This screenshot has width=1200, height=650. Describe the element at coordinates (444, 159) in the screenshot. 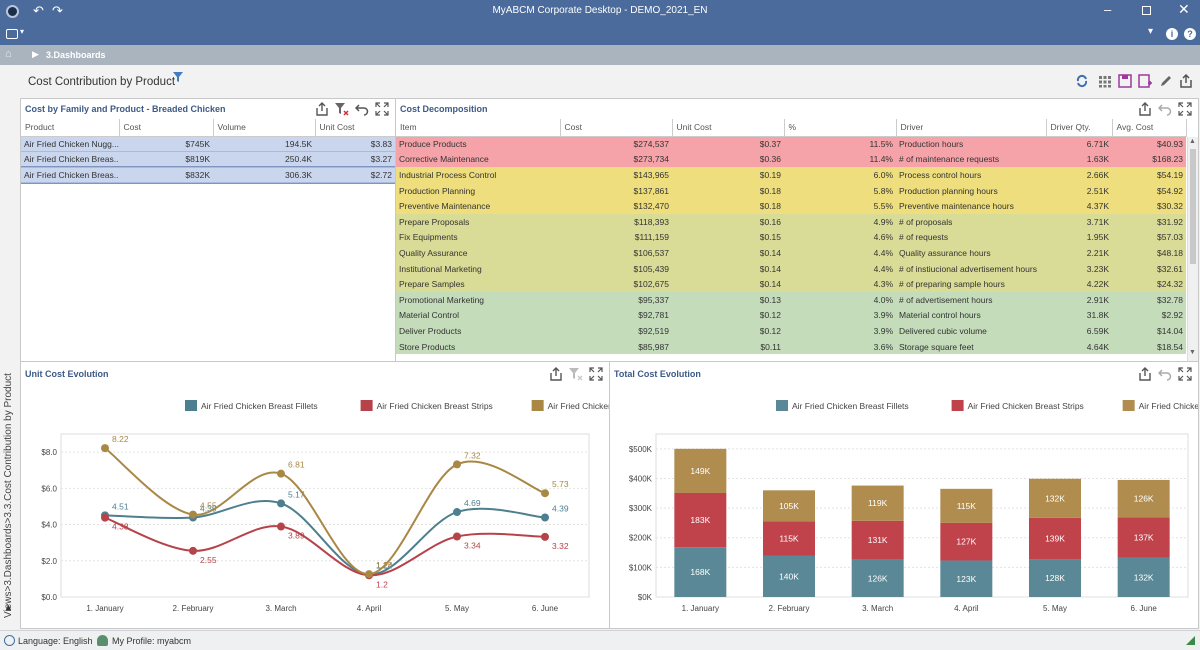

I see `table-cell: Corrective Maintenance` at that location.